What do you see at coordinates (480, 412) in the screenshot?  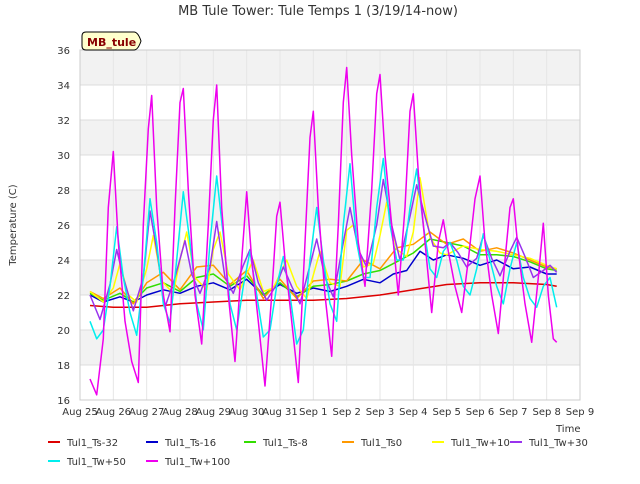 I see `x-tick-label: Sep 6` at bounding box center [480, 412].